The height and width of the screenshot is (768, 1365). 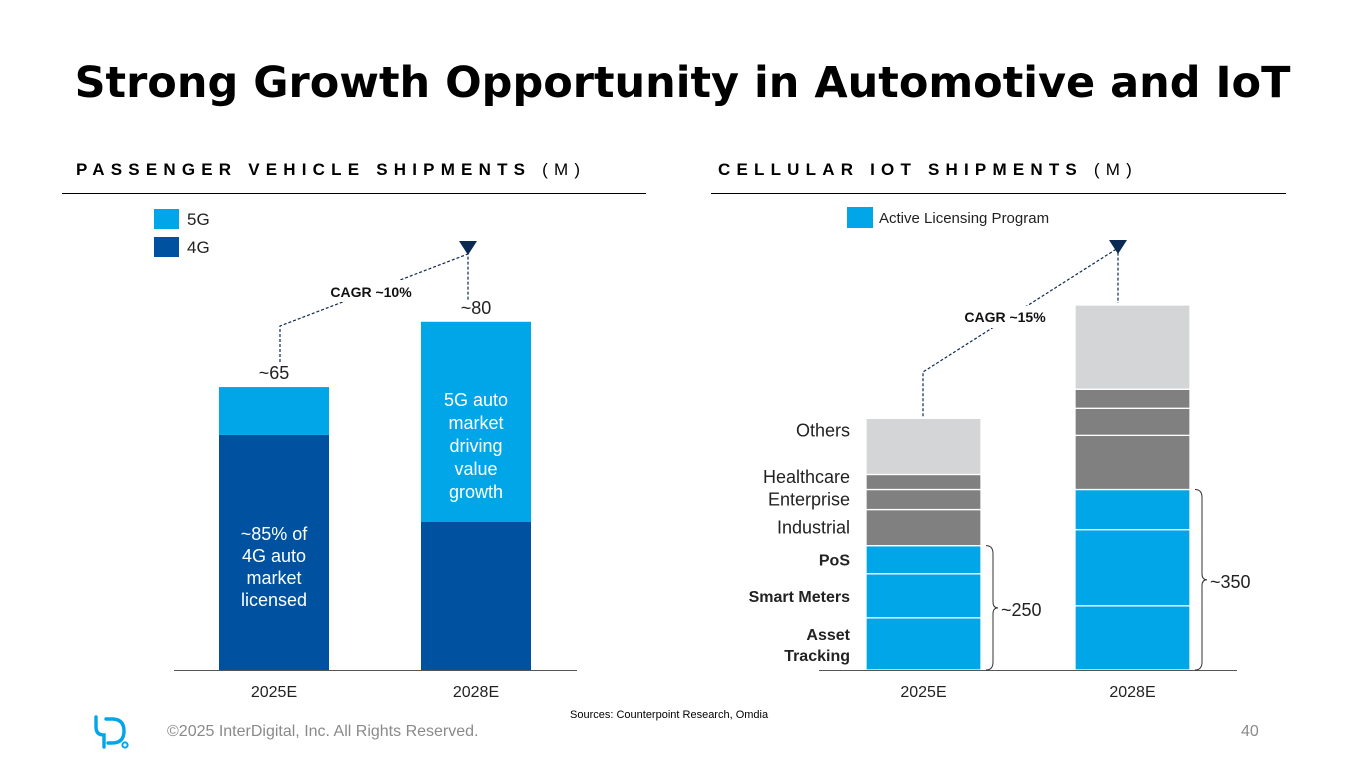 What do you see at coordinates (799, 597) in the screenshot?
I see `series-label-smart-meters: Smart Meters` at bounding box center [799, 597].